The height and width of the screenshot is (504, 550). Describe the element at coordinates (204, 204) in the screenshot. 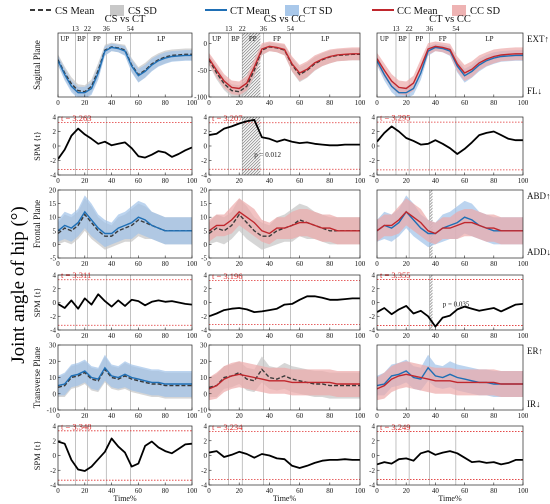

I see `y-tick-label: 15` at that location.